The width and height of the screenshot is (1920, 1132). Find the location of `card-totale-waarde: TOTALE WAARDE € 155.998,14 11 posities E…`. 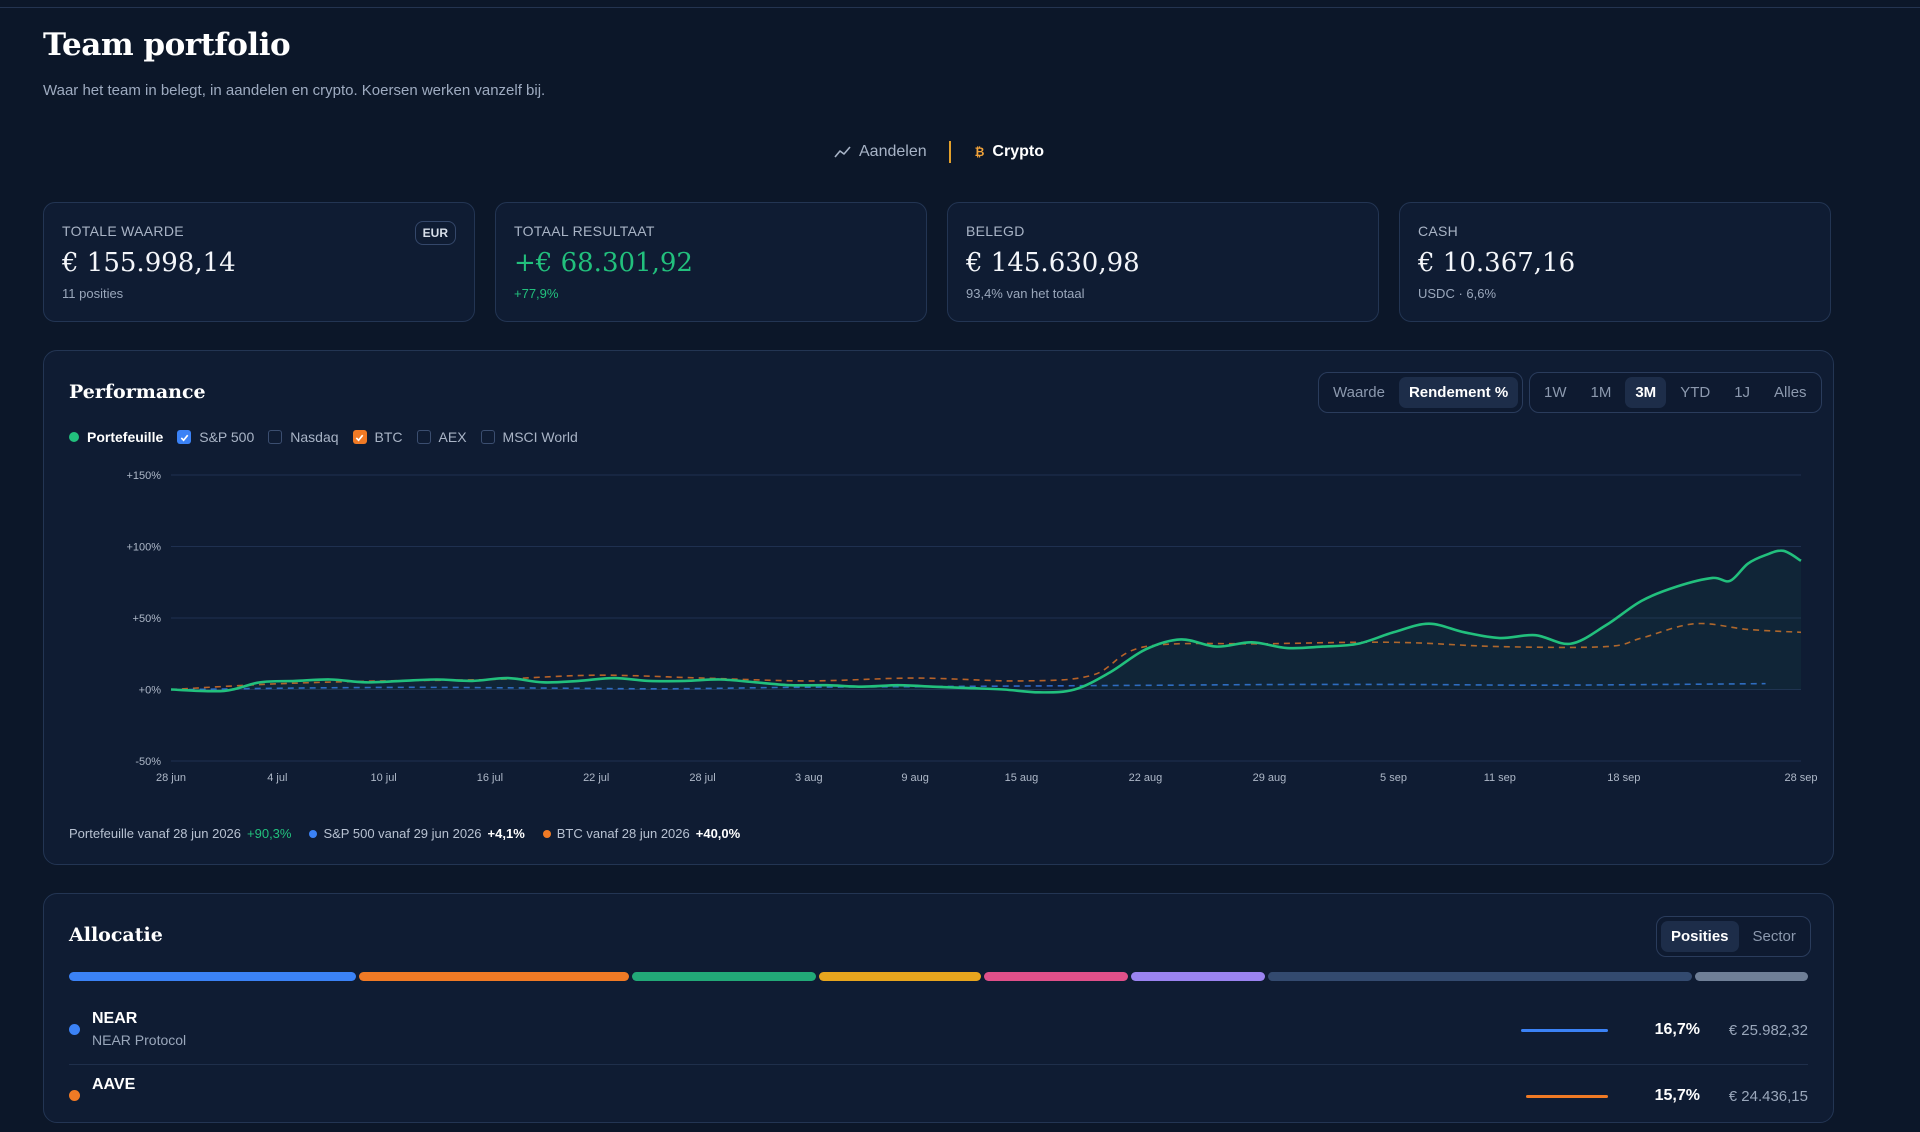

card-totale-waarde: TOTALE WAARDE € 155.998,14 11 posities E… is located at coordinates (259, 262).